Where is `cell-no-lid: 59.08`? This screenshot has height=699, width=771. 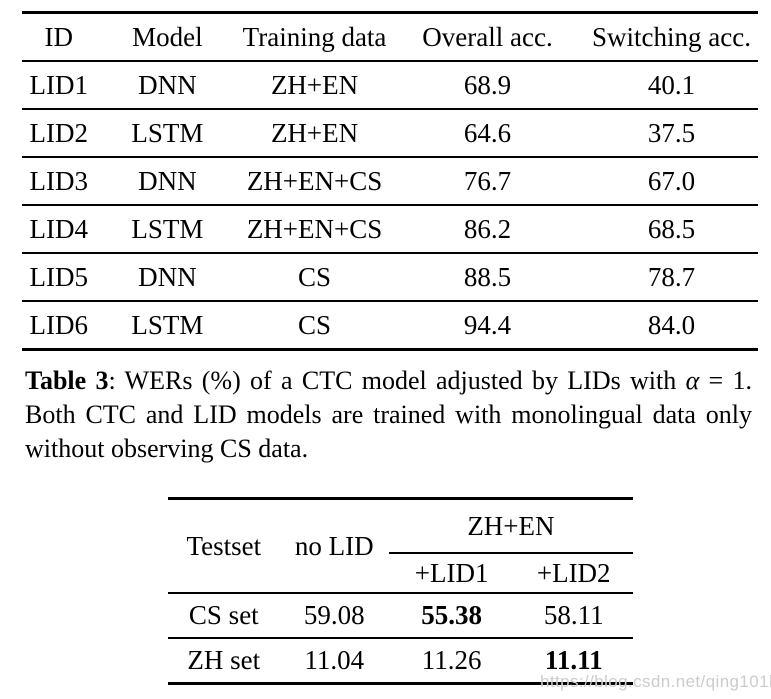
cell-no-lid: 59.08 is located at coordinates (334, 615).